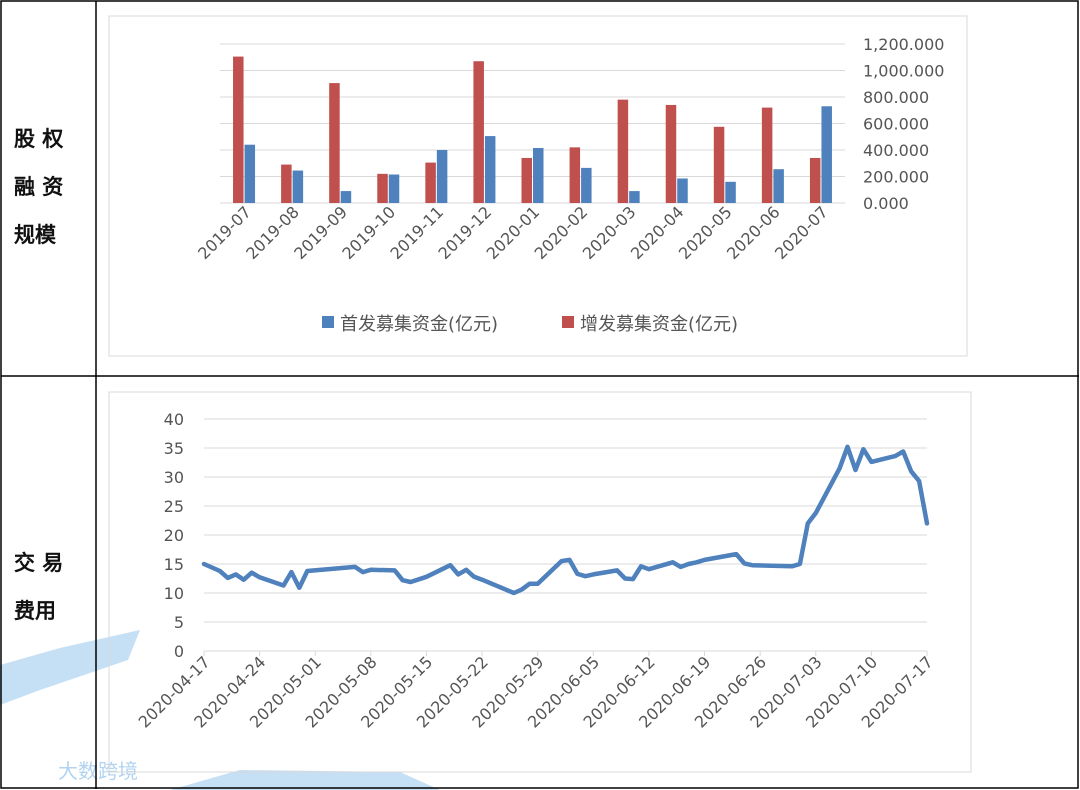 The width and height of the screenshot is (1080, 790). I want to click on row-label-fees: 交 易 费用, so click(38, 586).